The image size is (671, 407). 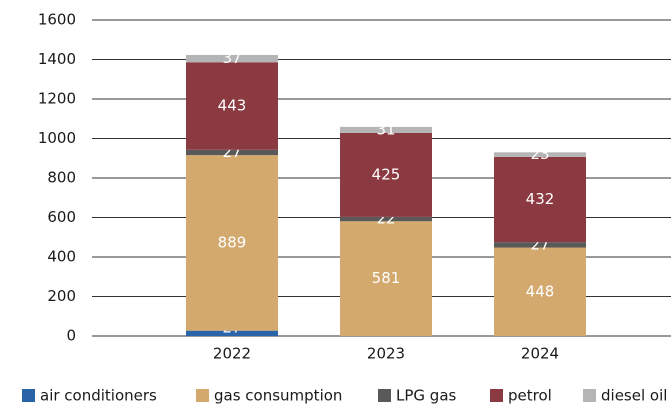 I want to click on y-tick-label: 400, so click(x=61, y=257).